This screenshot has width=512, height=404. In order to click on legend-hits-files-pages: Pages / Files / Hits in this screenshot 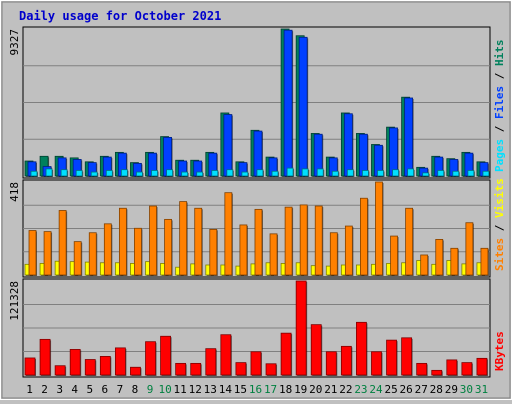, I will do `click(499, 106)`.